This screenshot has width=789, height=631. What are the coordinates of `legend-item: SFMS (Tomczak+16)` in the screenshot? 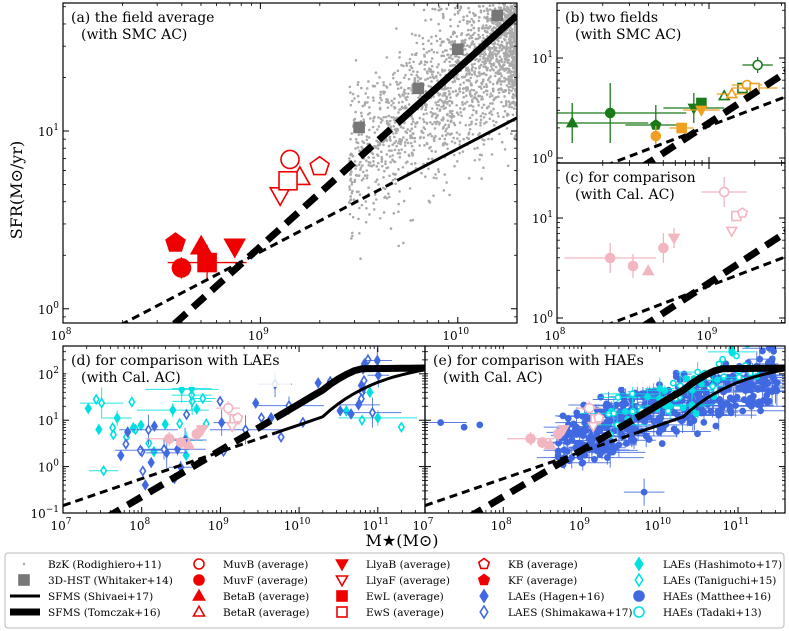 It's located at (85, 613).